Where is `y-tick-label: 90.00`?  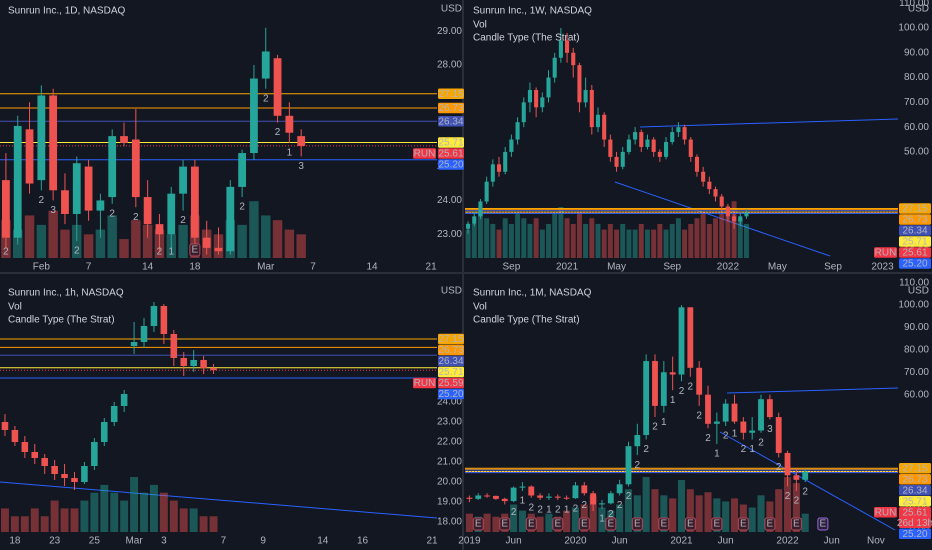 y-tick-label: 90.00 is located at coordinates (916, 52).